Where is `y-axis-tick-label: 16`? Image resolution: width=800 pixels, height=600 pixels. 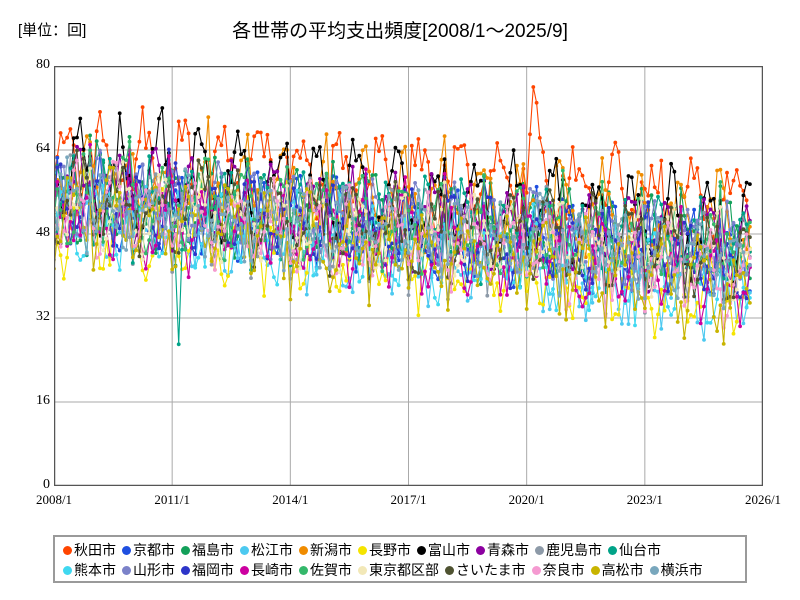 y-axis-tick-label: 16 is located at coordinates (43, 400).